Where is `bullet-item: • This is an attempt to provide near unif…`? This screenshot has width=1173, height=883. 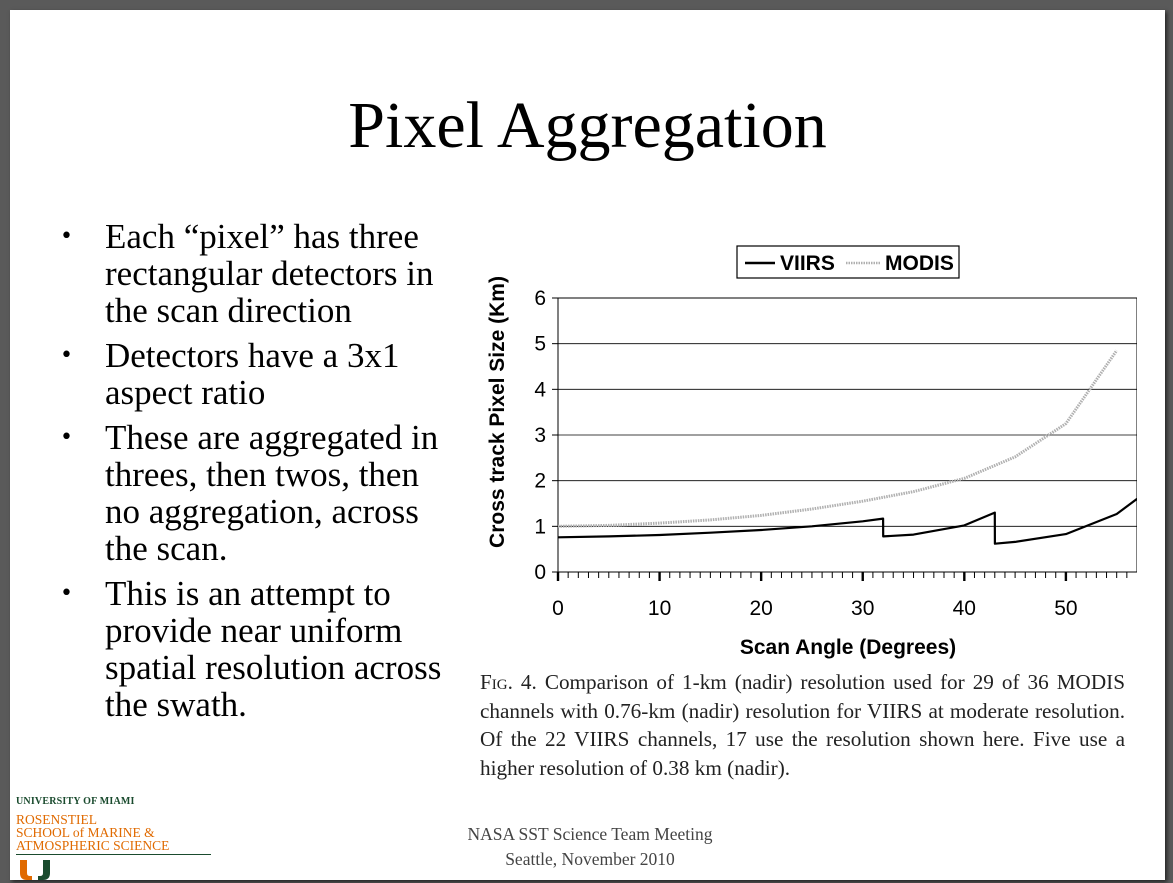 bullet-item: • This is an attempt to provide near unif… is located at coordinates (255, 649).